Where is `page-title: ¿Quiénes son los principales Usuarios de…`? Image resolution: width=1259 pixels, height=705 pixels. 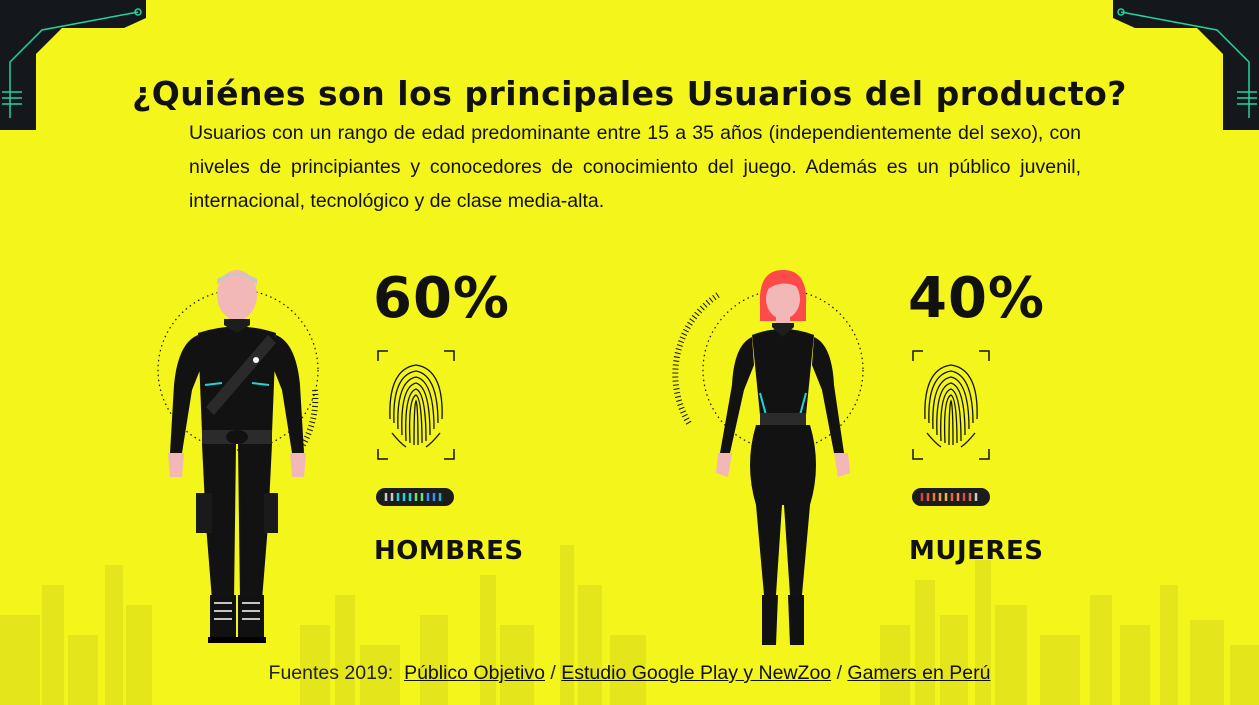 page-title: ¿Quiénes son los principales Usuarios de… is located at coordinates (629, 94).